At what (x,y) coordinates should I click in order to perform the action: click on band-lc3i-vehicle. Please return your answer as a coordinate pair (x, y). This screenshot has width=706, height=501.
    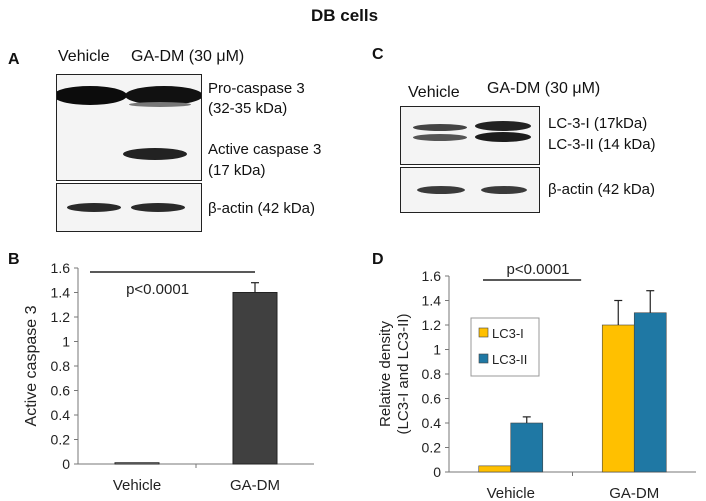
    Looking at the image, I should click on (440, 127).